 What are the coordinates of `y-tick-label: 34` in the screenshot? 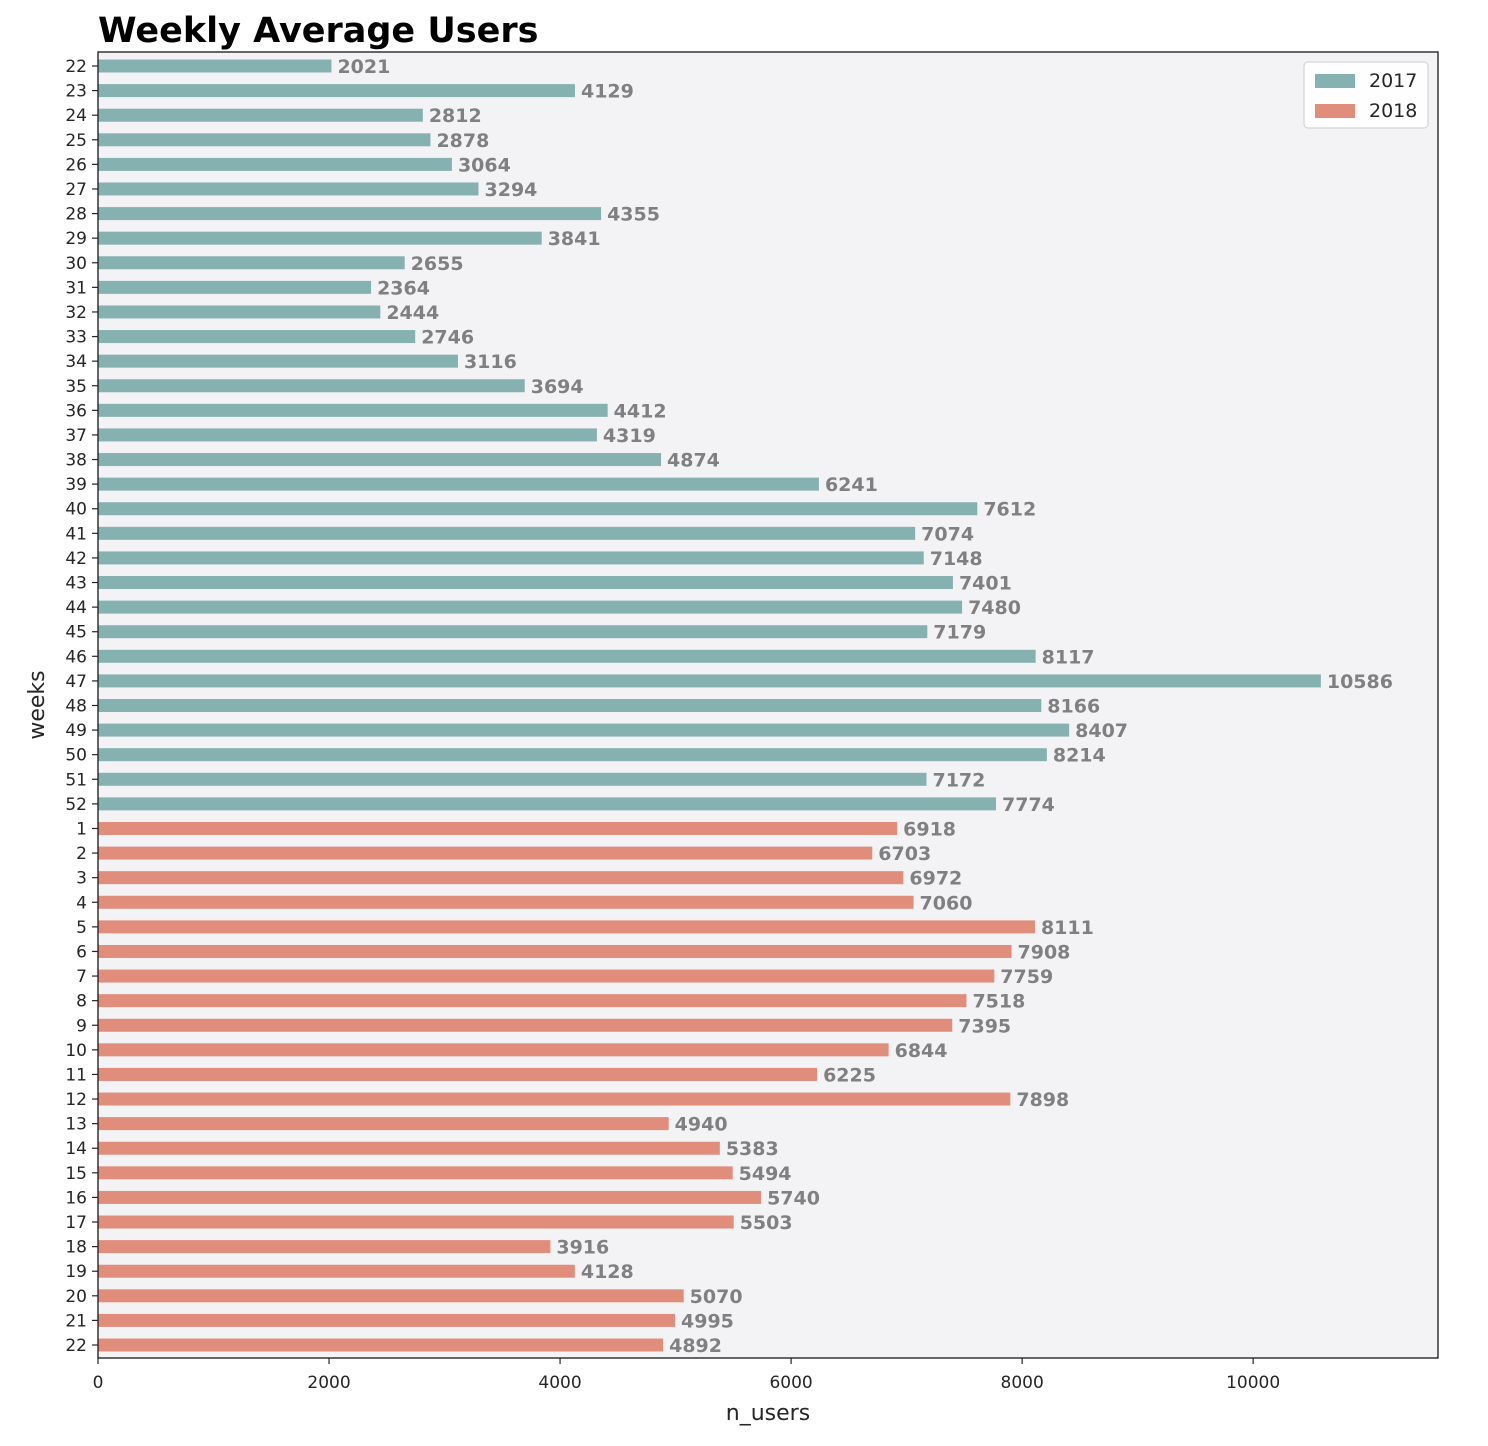 It's located at (76, 362).